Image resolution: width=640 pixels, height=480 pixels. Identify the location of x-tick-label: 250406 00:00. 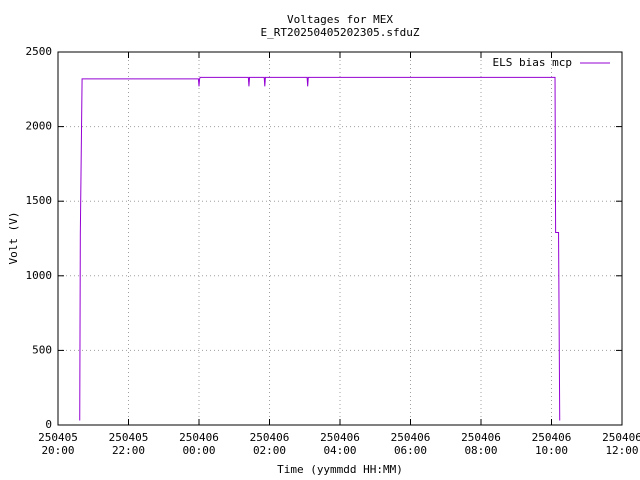
(199, 444).